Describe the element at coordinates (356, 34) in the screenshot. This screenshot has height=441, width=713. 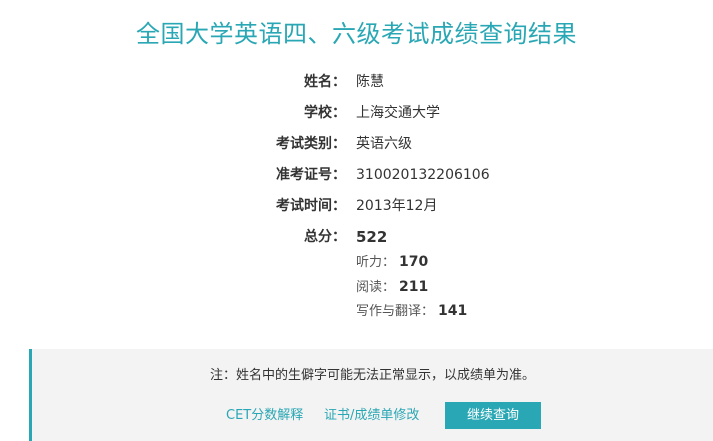
I see `page-title: 全国大学英语四、六级考试成绩查询结果` at that location.